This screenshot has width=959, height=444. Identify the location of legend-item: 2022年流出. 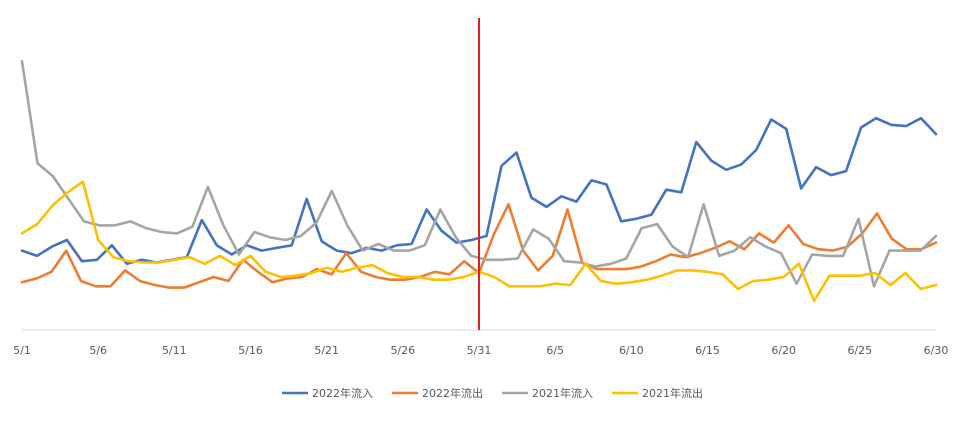
(437, 393).